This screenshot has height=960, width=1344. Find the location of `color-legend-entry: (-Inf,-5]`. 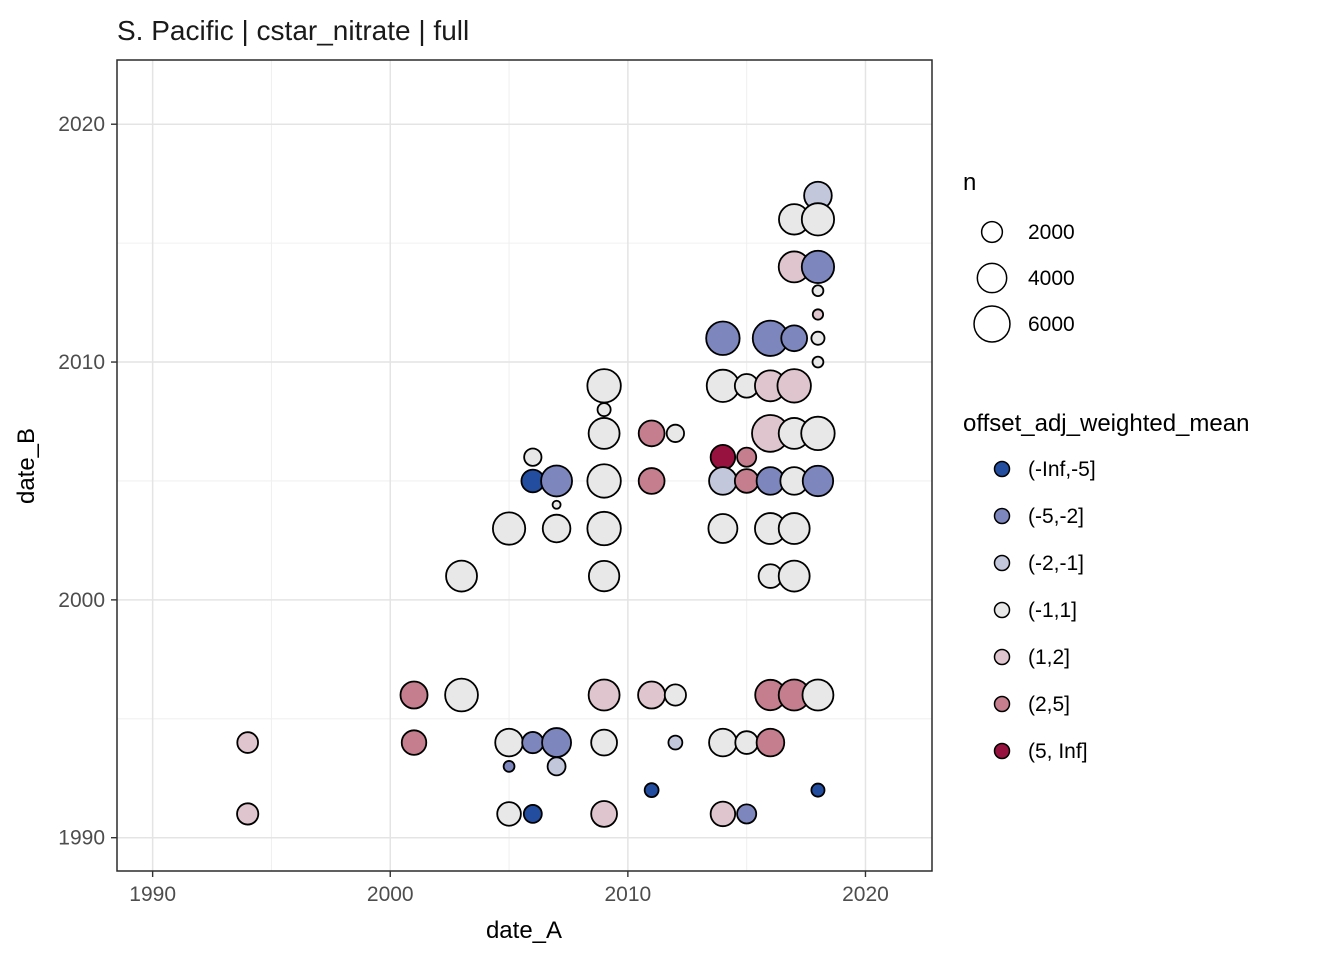

color-legend-entry: (-Inf,-5] is located at coordinates (1044, 469).